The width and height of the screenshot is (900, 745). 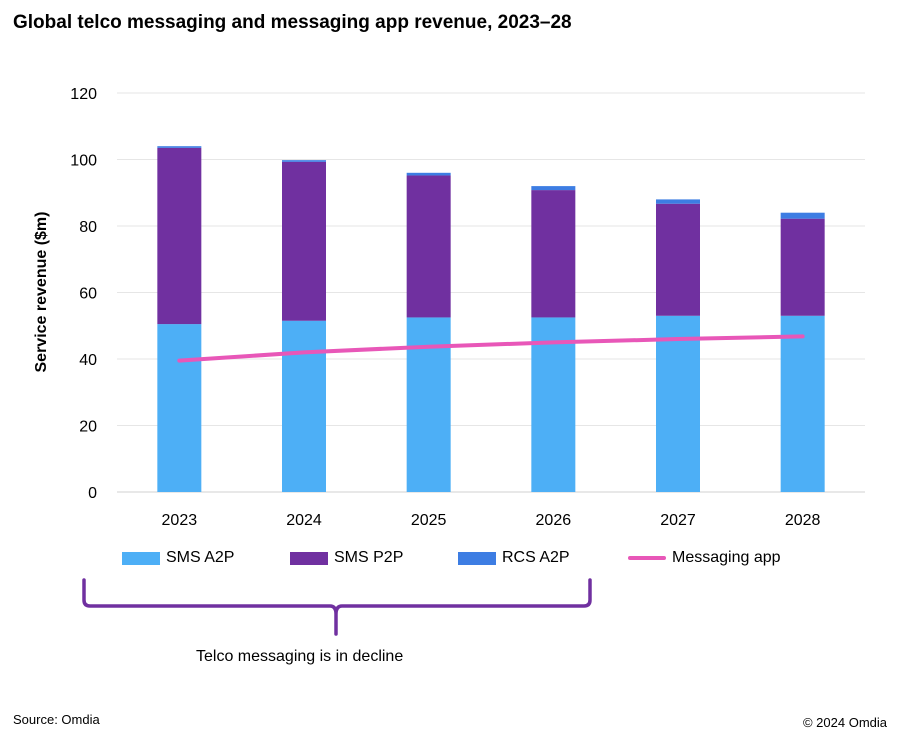 I want to click on source-note: Source: Omdia, so click(x=56, y=719).